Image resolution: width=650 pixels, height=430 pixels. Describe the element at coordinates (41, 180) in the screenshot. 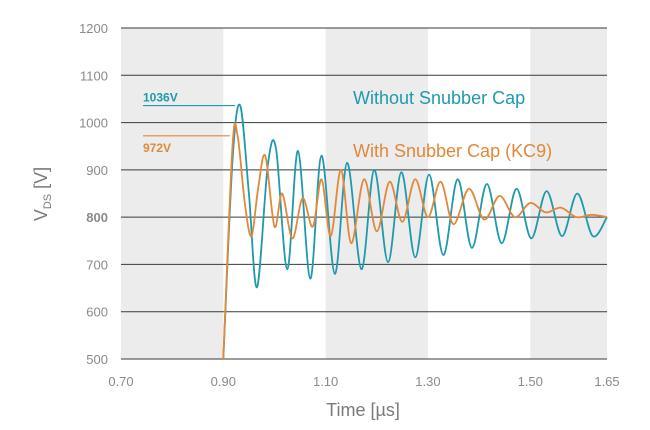

I see `y-axis-title-unit: [V]` at that location.